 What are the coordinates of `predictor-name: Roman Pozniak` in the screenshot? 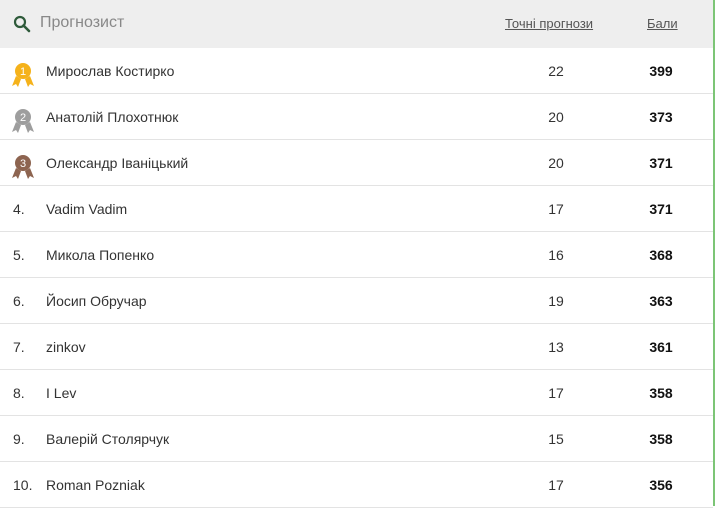 It's located at (95, 485).